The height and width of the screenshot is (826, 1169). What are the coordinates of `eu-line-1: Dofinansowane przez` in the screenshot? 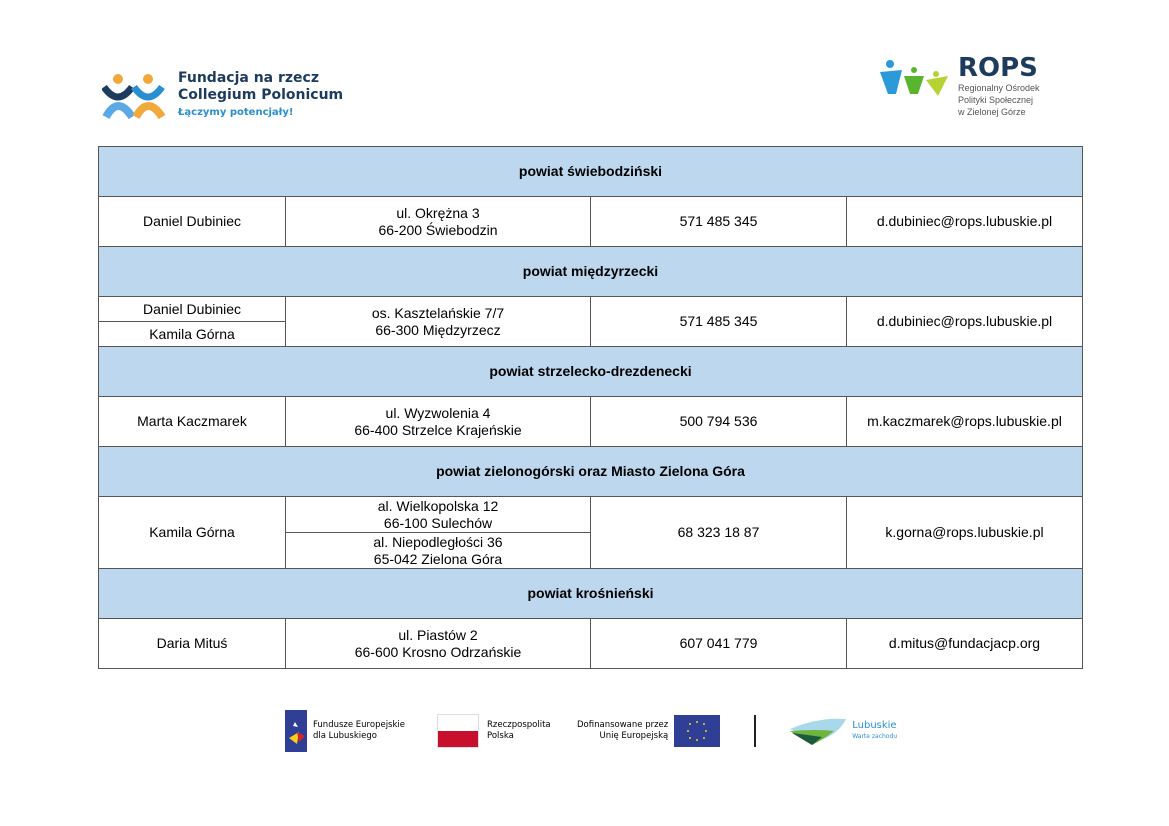 It's located at (623, 725).